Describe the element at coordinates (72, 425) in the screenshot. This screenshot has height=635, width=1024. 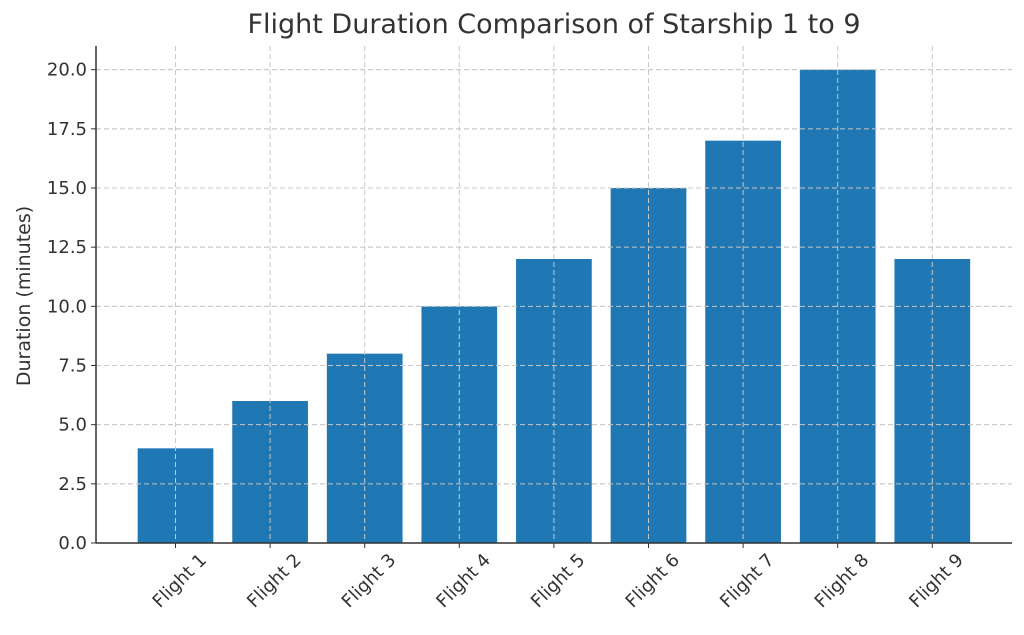
I see `y-tick-label: 5.0` at that location.